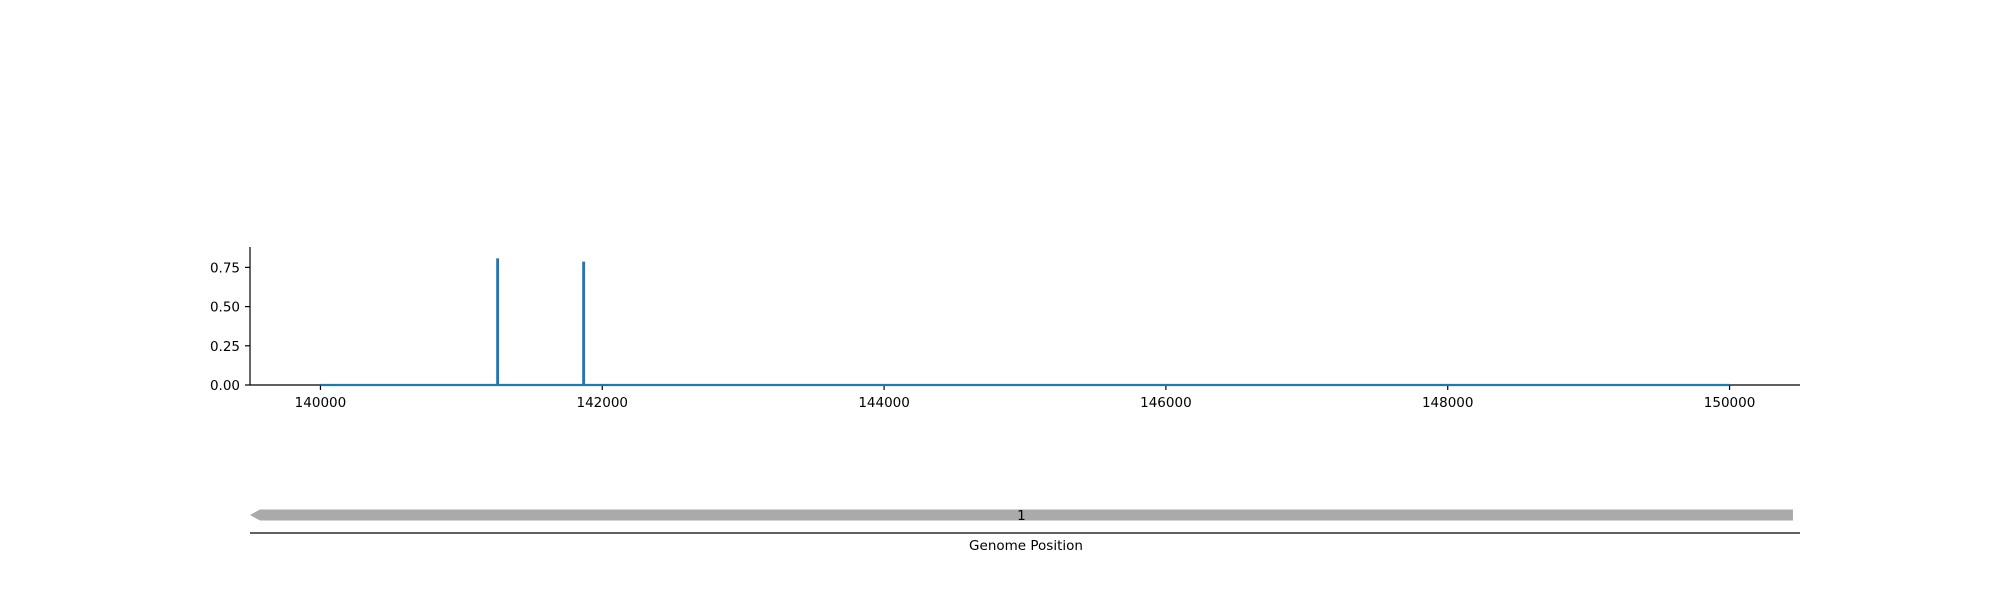 The image size is (2000, 600). Describe the element at coordinates (884, 403) in the screenshot. I see `x-tick-label: 144000` at that location.